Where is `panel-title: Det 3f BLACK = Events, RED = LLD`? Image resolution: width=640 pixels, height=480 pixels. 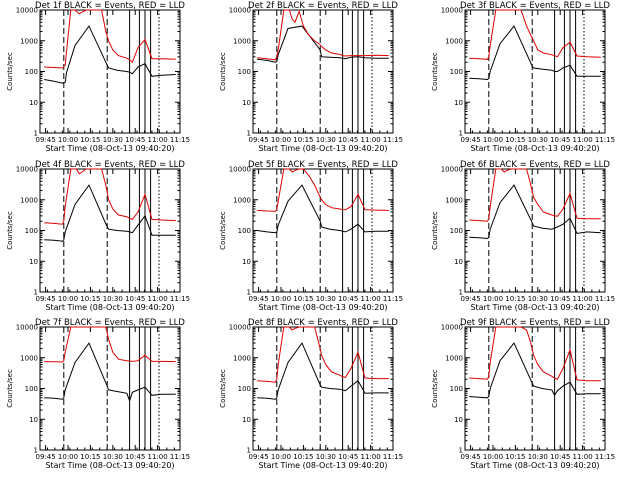 panel-title: Det 3f BLACK = Events, RED = LLD is located at coordinates (535, 6).